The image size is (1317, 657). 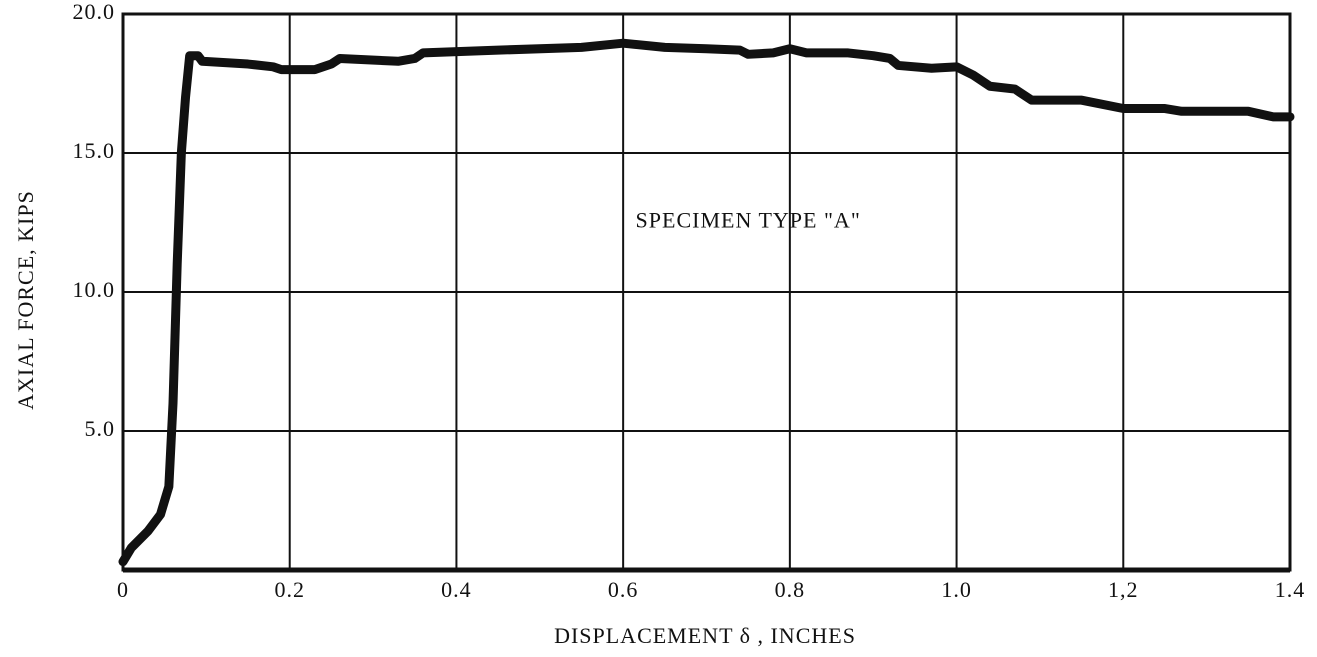 I want to click on x-tick-label: 1.4, so click(x=1290, y=589).